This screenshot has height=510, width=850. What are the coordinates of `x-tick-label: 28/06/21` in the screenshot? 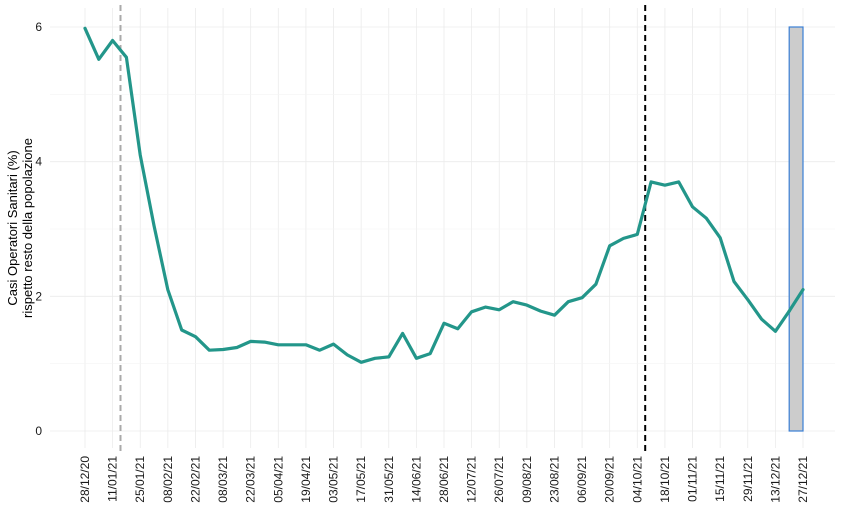 It's located at (444, 479).